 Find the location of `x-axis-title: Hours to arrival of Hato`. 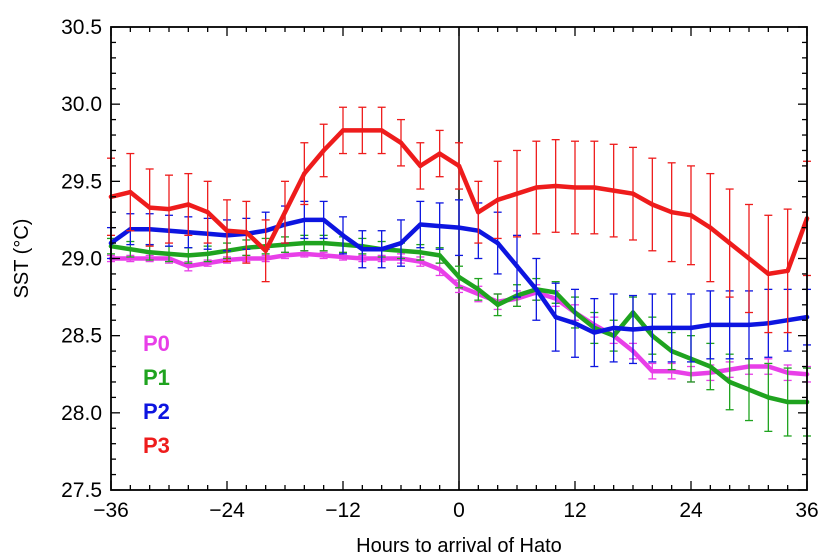

x-axis-title: Hours to arrival of Hato is located at coordinates (459, 546).